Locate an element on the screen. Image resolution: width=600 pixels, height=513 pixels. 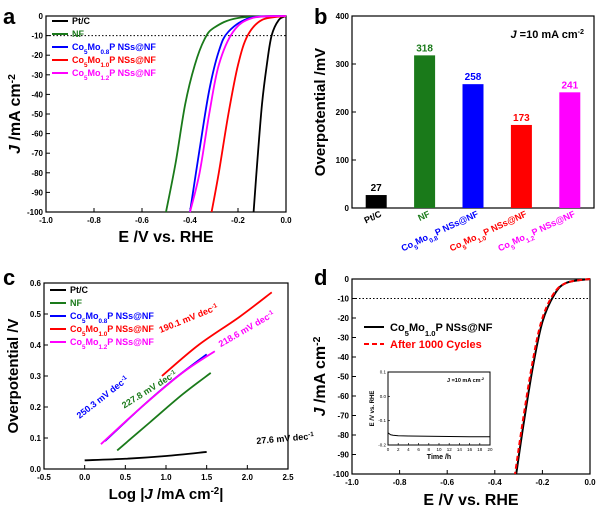
tafel-slope-label: 190.1 mV dec-1 is located at coordinates (188, 317).